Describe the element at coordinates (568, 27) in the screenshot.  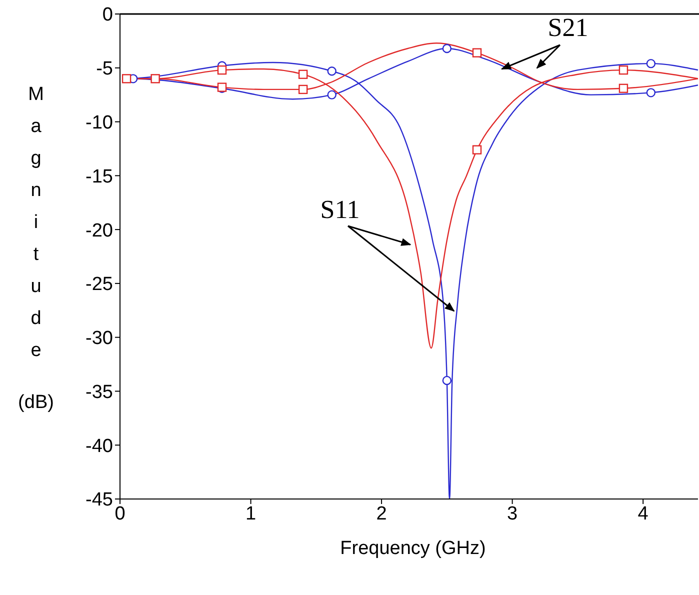
I see `annotation: S21` at that location.